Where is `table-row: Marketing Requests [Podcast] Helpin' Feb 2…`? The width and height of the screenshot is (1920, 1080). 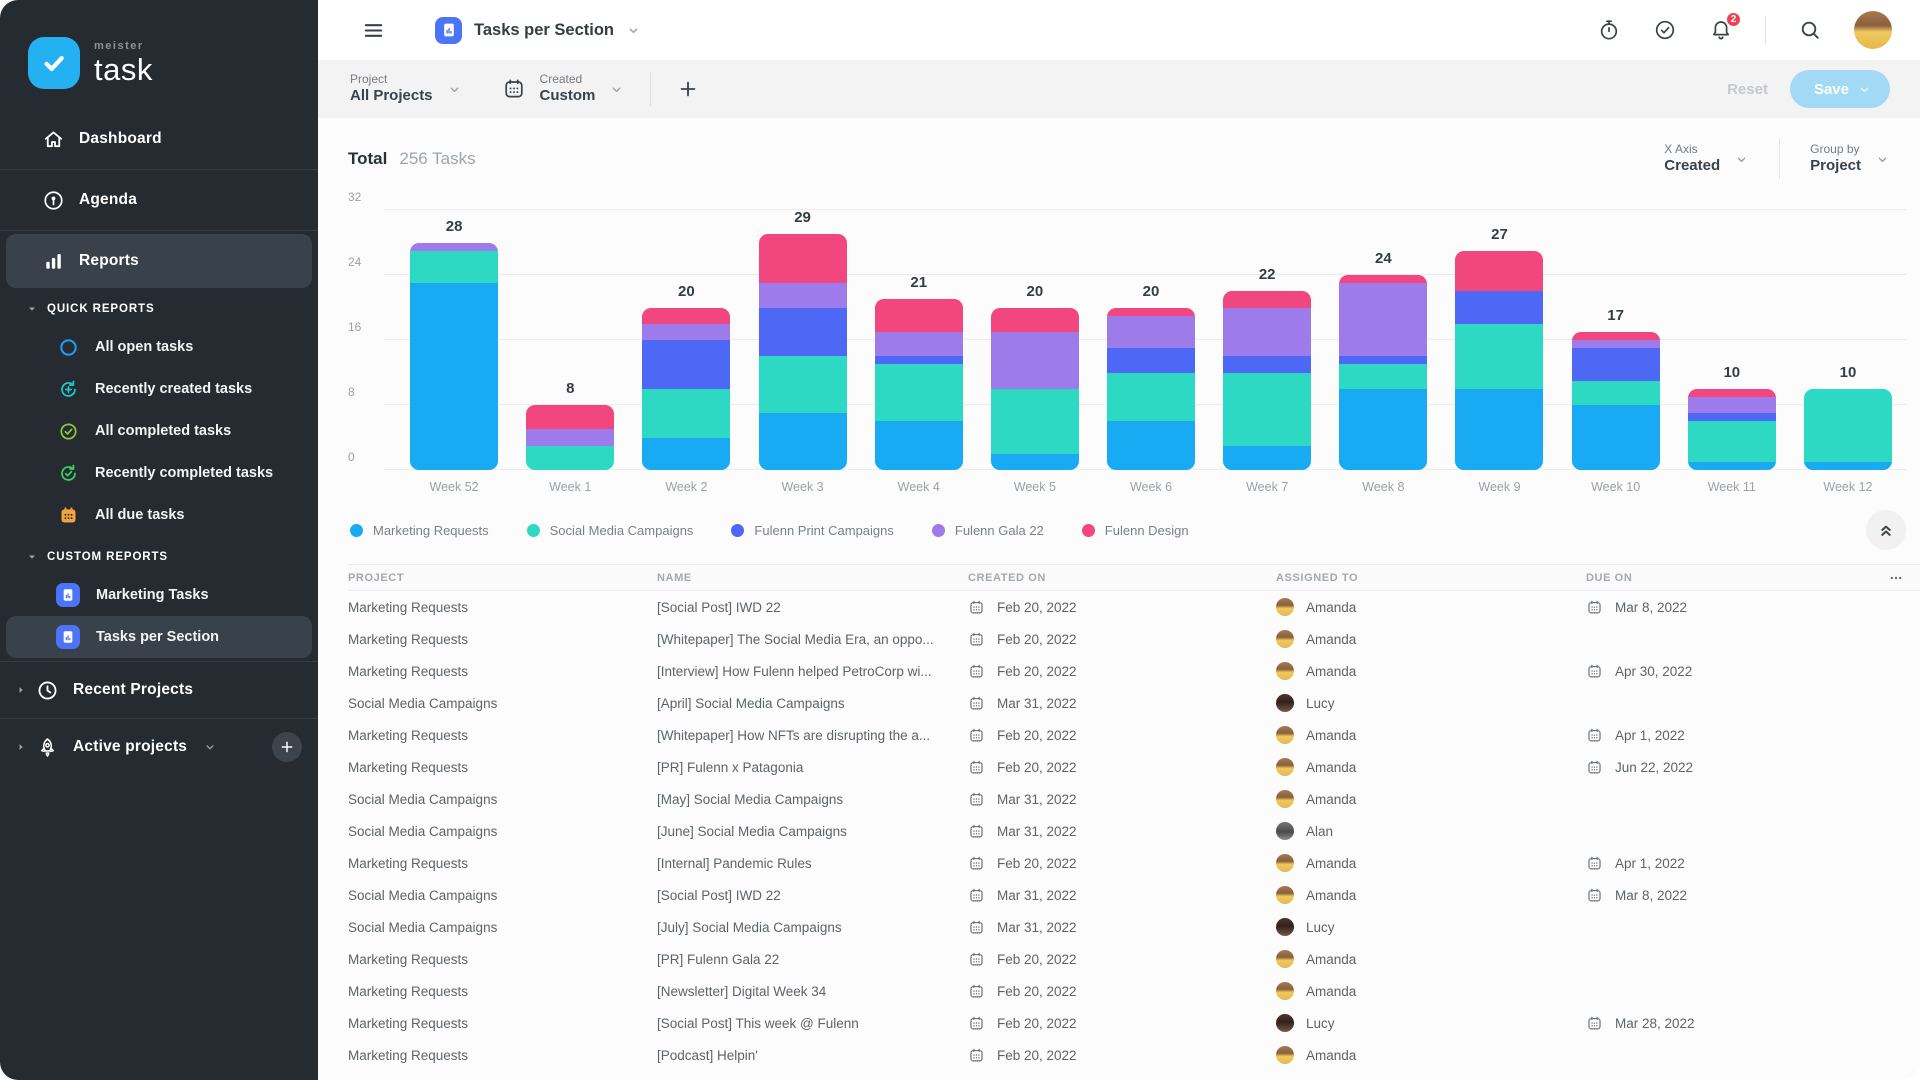 table-row: Marketing Requests [Podcast] Helpin' Feb 2… is located at coordinates (1134, 1055).